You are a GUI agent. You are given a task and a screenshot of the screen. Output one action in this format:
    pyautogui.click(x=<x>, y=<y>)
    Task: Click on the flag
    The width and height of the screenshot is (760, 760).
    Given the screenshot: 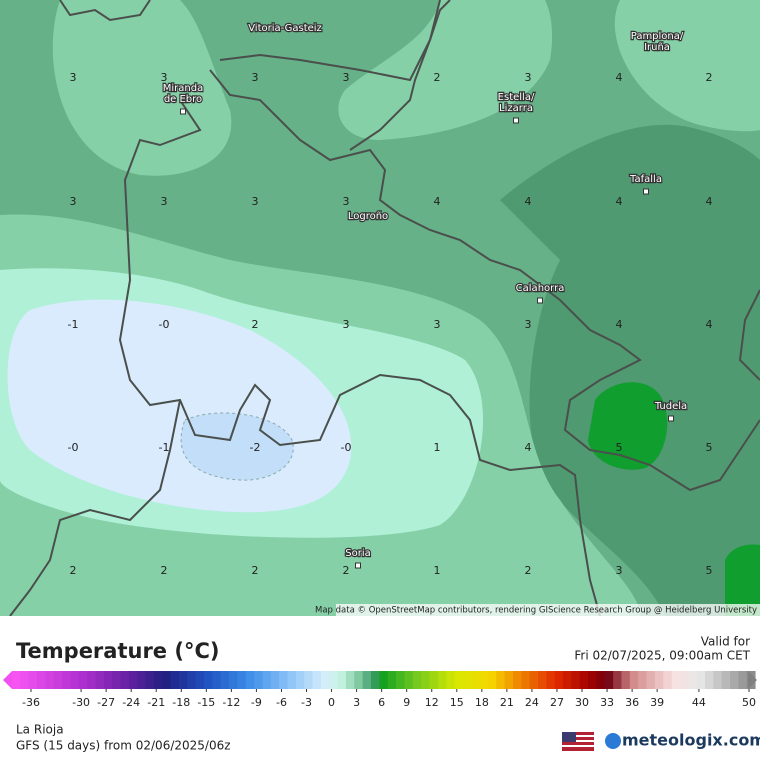 What is the action you would take?
    pyautogui.click(x=578, y=741)
    